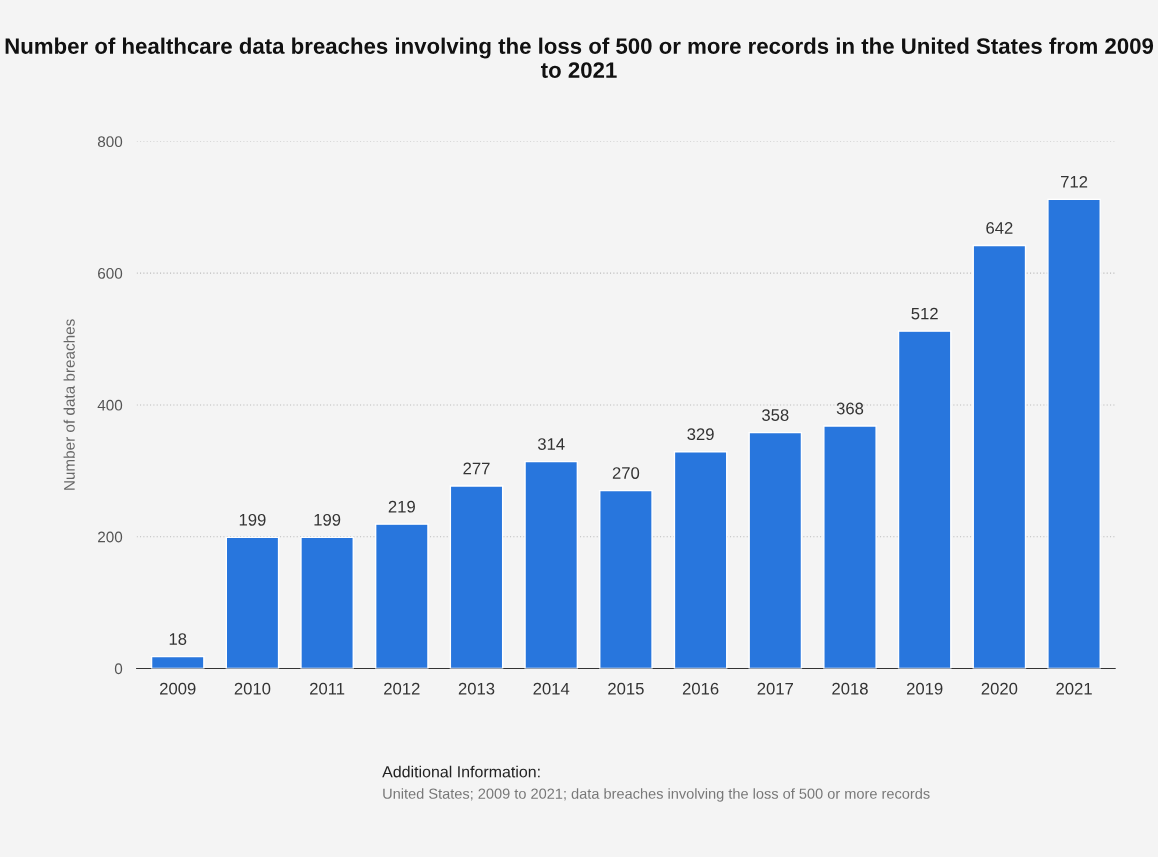 This screenshot has width=1158, height=857. I want to click on data-label: 358, so click(775, 415).